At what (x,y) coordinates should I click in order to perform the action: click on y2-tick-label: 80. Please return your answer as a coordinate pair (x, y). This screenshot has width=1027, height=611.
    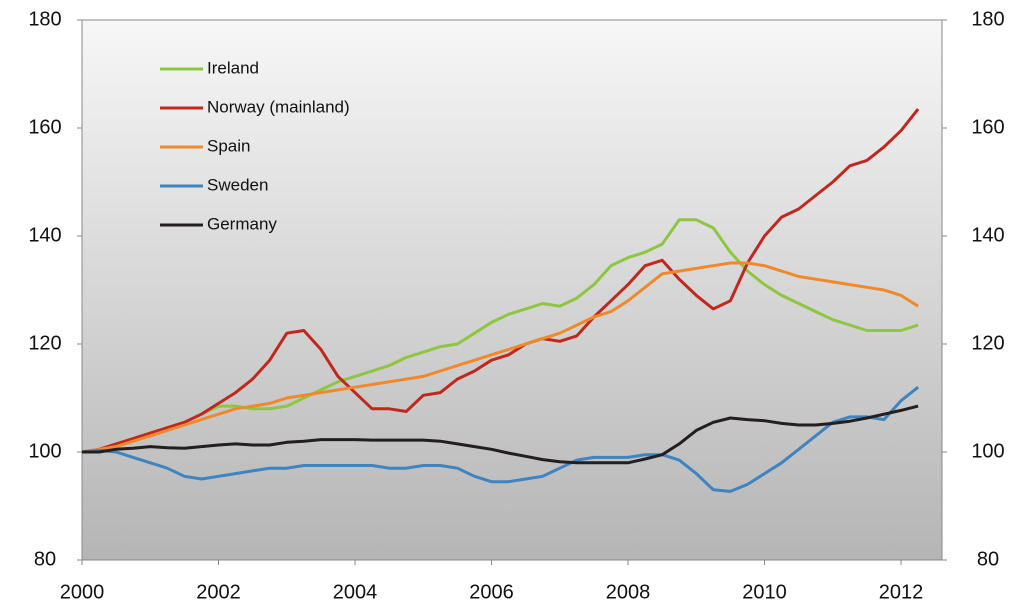
    Looking at the image, I should click on (988, 559).